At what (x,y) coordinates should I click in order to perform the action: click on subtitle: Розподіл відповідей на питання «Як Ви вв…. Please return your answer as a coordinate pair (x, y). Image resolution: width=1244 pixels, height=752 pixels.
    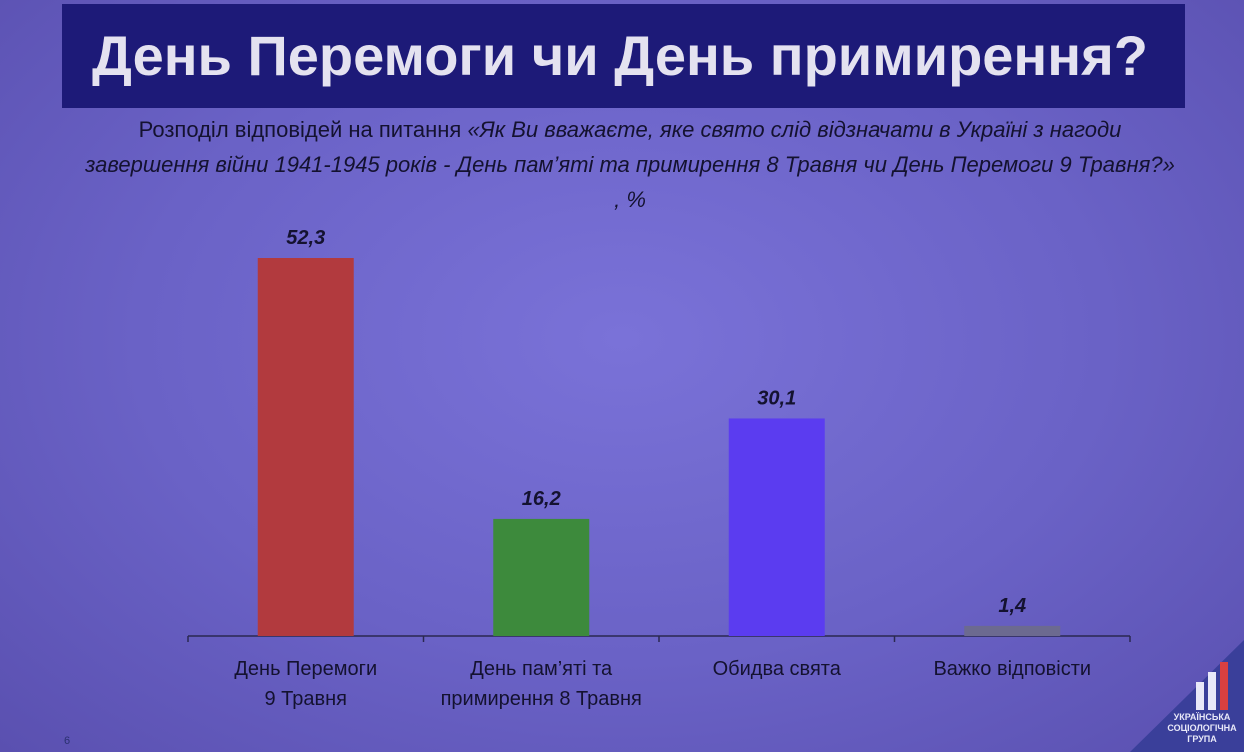
    Looking at the image, I should click on (630, 164).